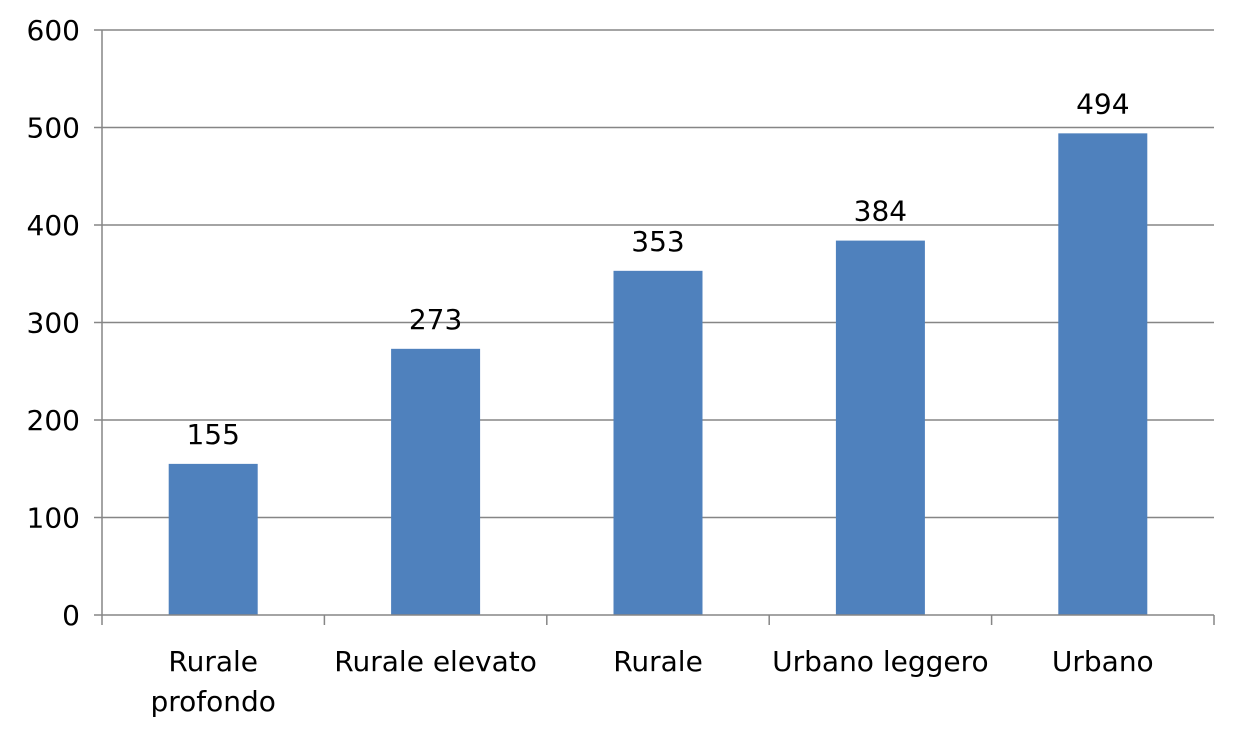  I want to click on x-category-label: Urbano, so click(1103, 661).